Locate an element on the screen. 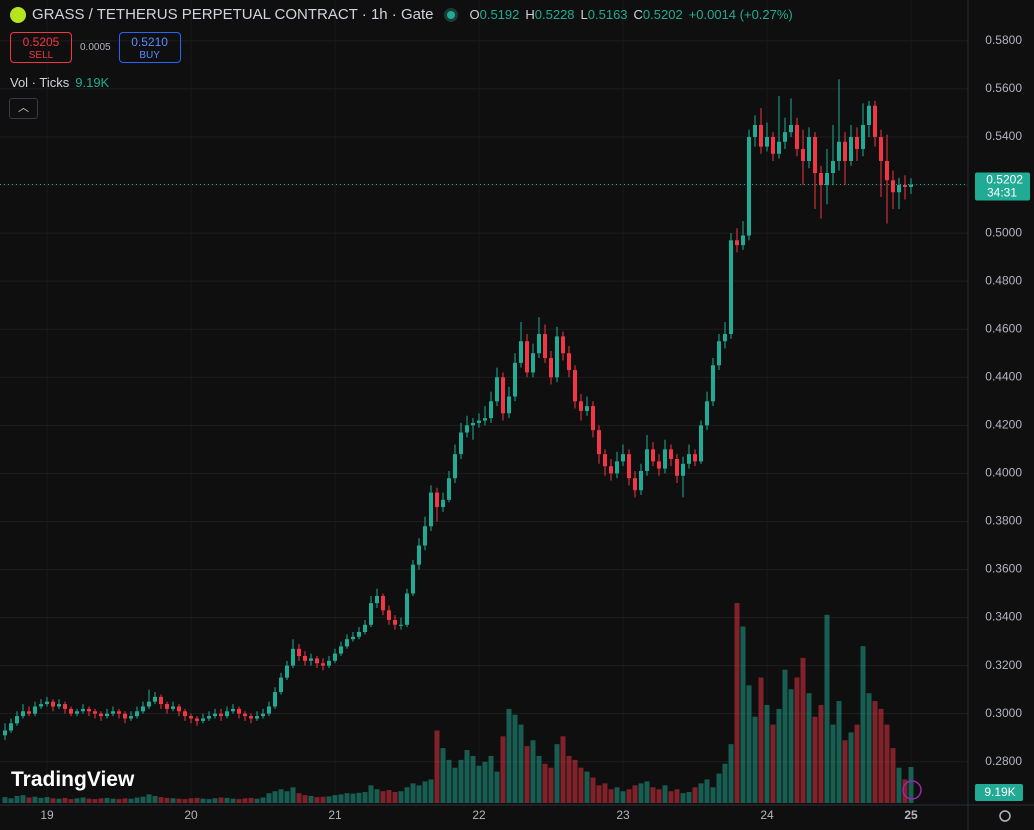 The image size is (1034, 830). collapse-button: ︿ is located at coordinates (23, 108).